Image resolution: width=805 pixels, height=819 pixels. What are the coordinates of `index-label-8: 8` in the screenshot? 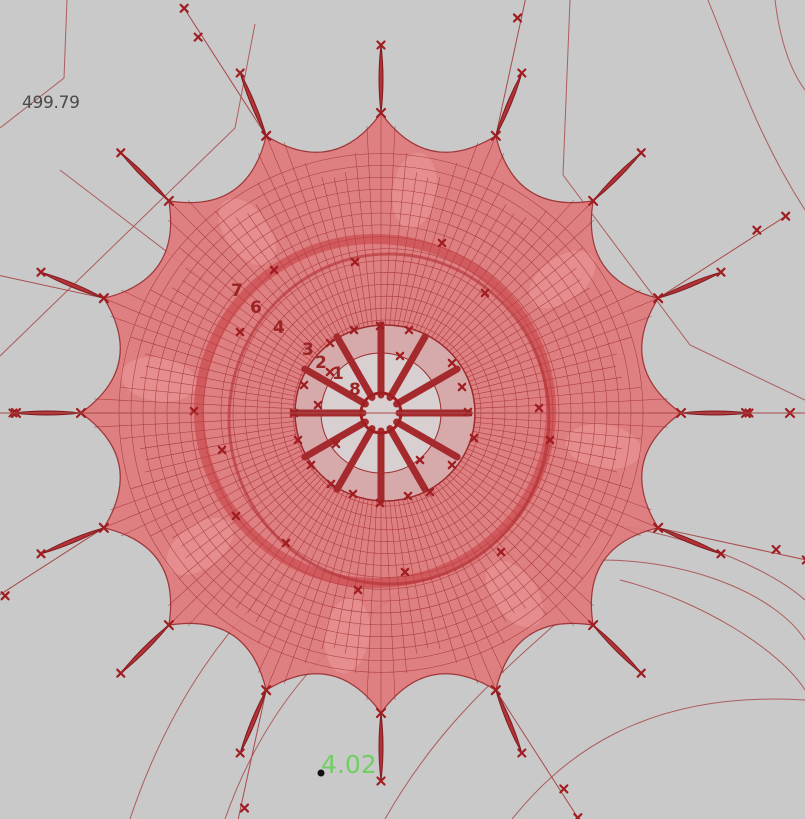 It's located at (355, 390).